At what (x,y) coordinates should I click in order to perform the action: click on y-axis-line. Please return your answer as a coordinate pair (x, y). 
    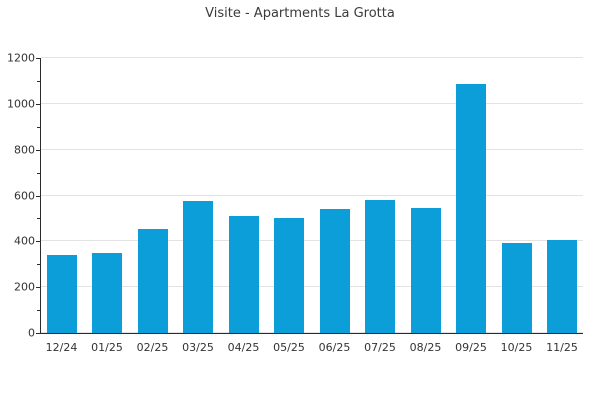
    Looking at the image, I should click on (40, 196).